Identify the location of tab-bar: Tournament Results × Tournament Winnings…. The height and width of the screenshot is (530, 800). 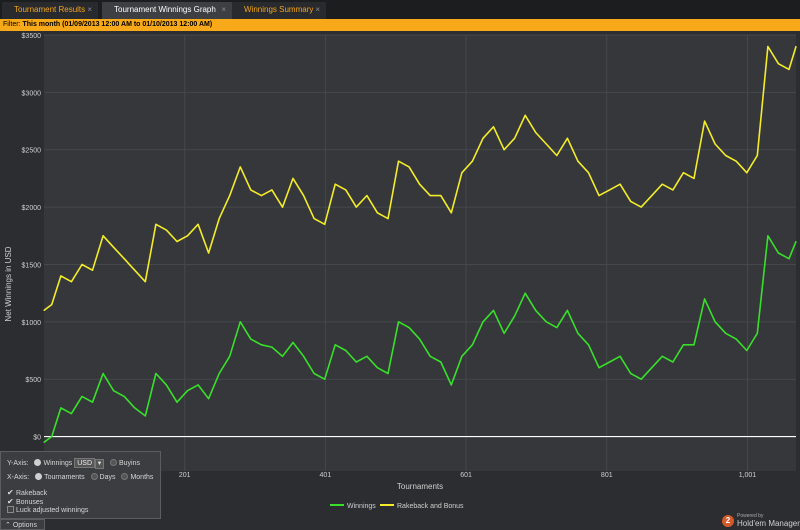
(400, 9).